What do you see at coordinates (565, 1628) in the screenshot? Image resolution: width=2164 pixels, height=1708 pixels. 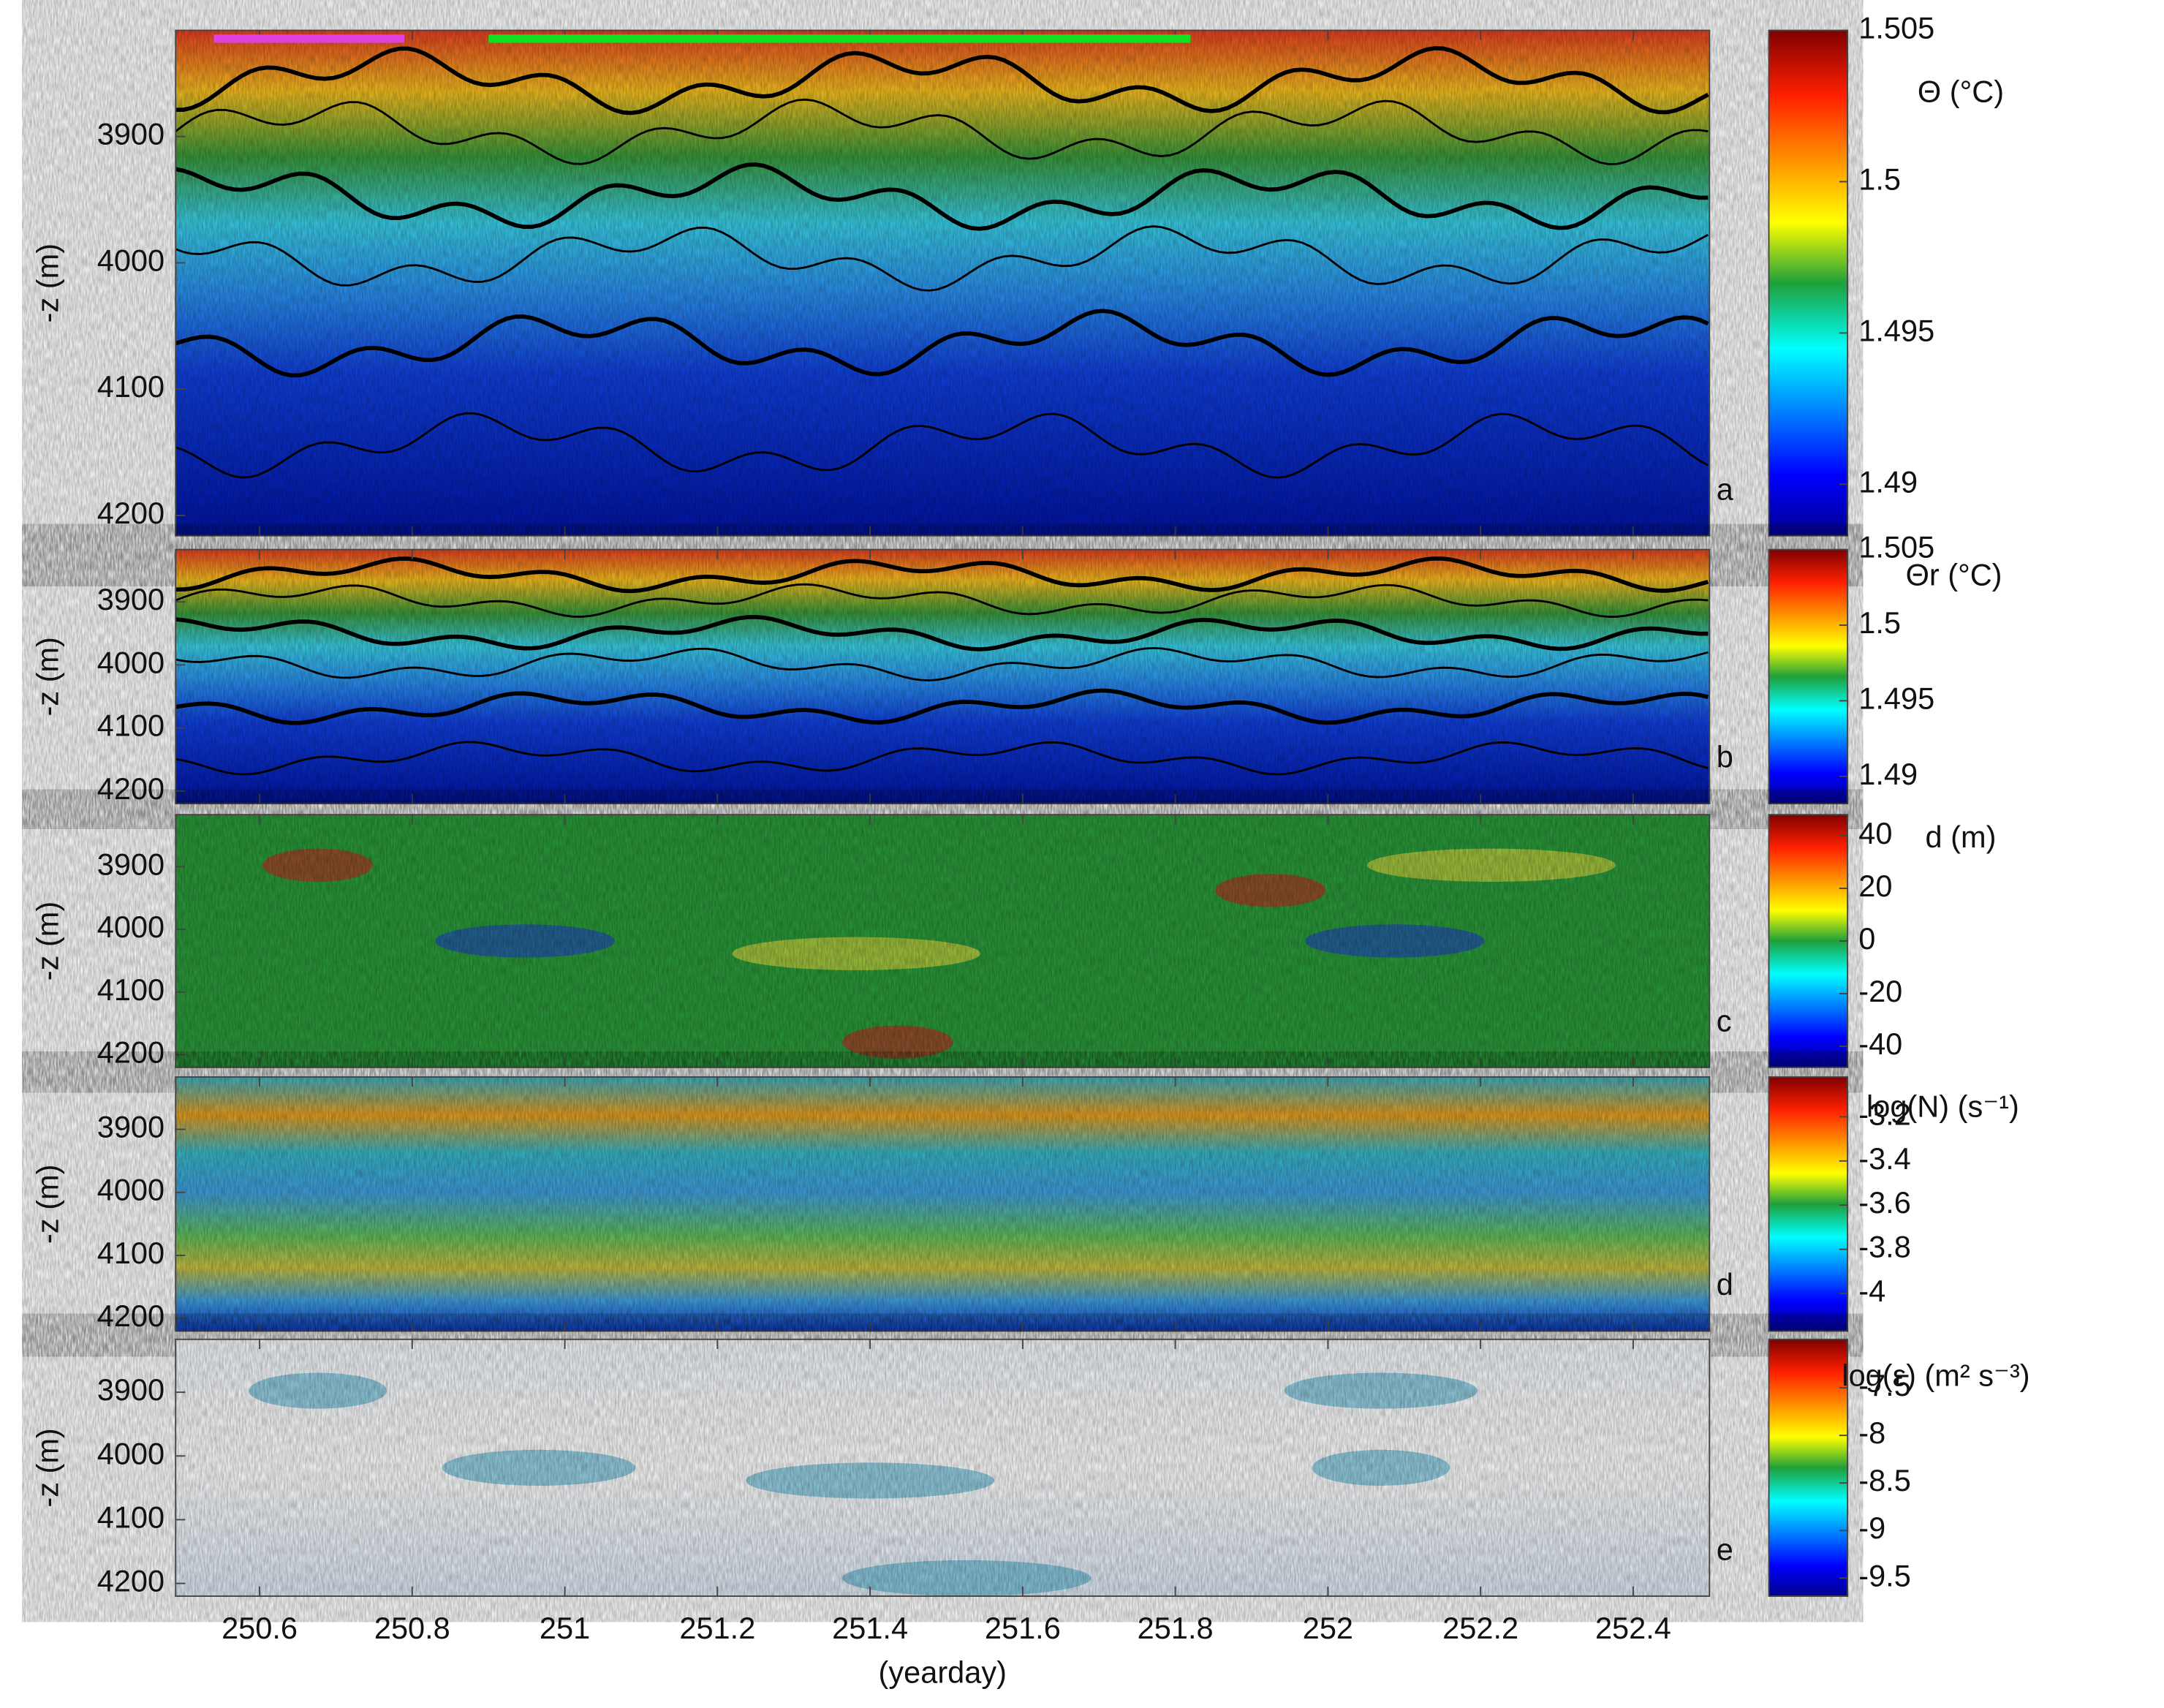 I see `x-tick-label: 251` at bounding box center [565, 1628].